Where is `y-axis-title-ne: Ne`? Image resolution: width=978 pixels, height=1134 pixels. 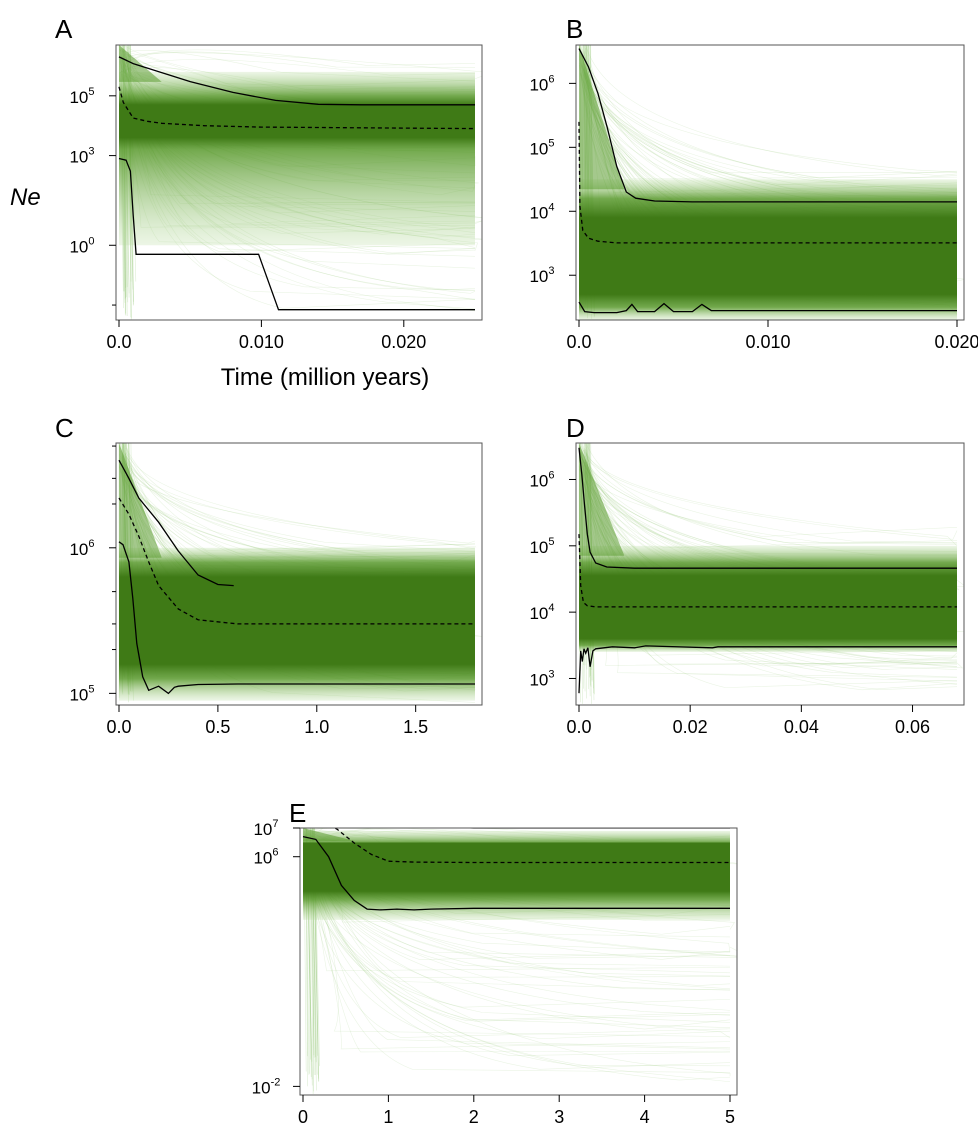 y-axis-title-ne: Ne is located at coordinates (25, 197).